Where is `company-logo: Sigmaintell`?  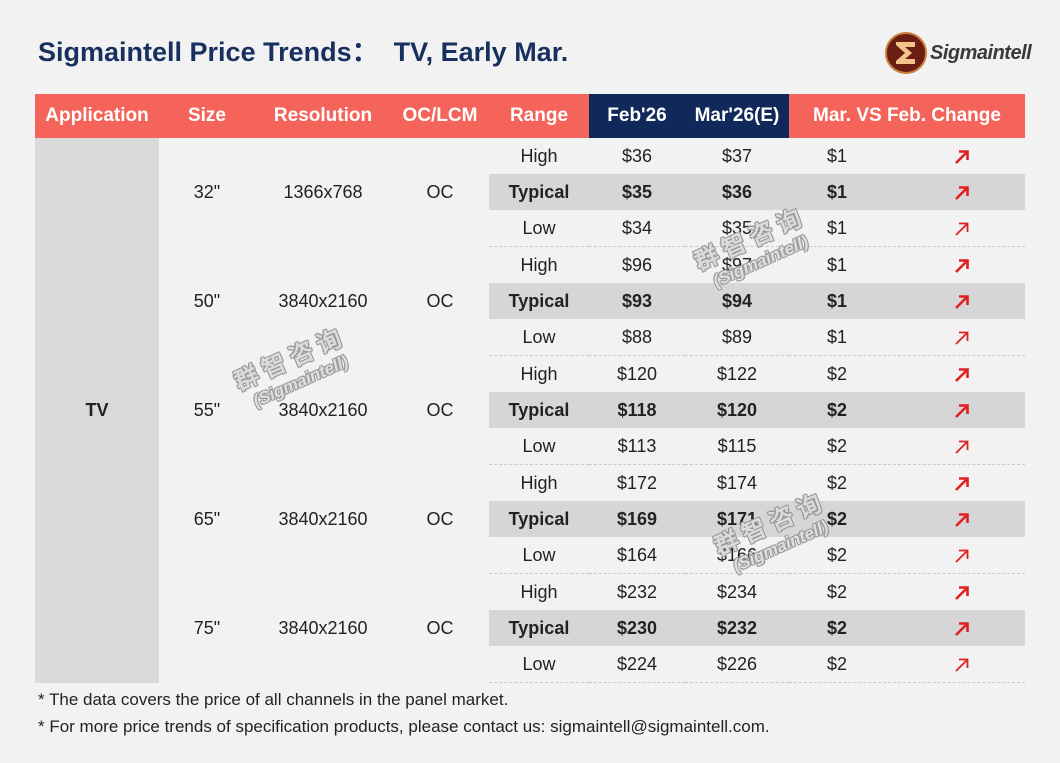 company-logo: Sigmaintell is located at coordinates (959, 53).